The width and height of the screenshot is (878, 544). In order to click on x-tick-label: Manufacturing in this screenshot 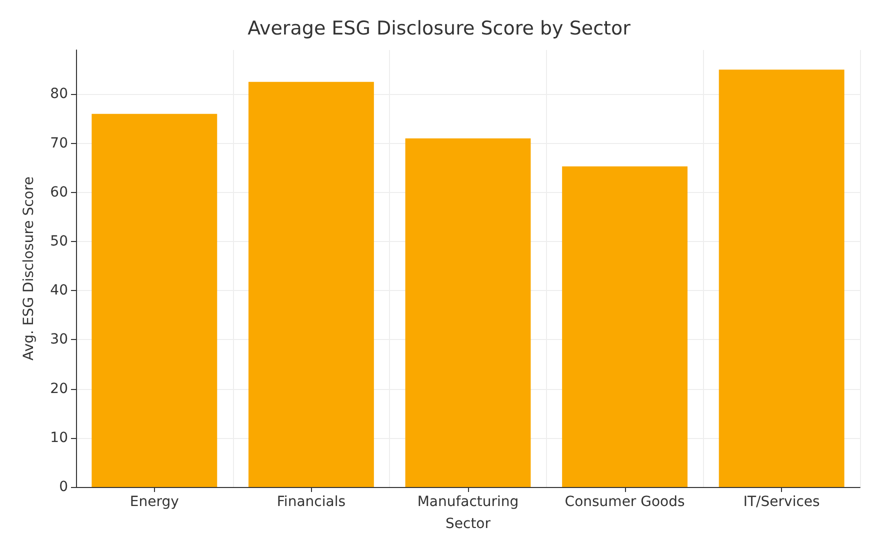, I will do `click(468, 502)`.